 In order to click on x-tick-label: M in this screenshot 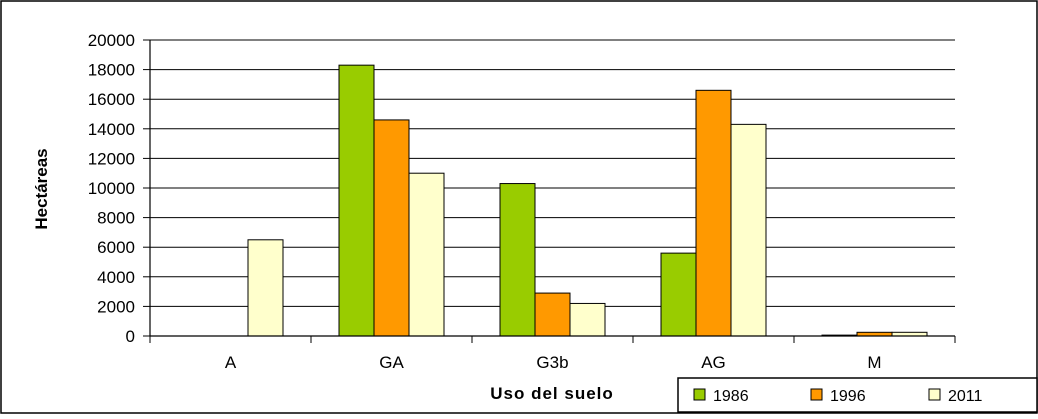, I will do `click(874, 362)`.